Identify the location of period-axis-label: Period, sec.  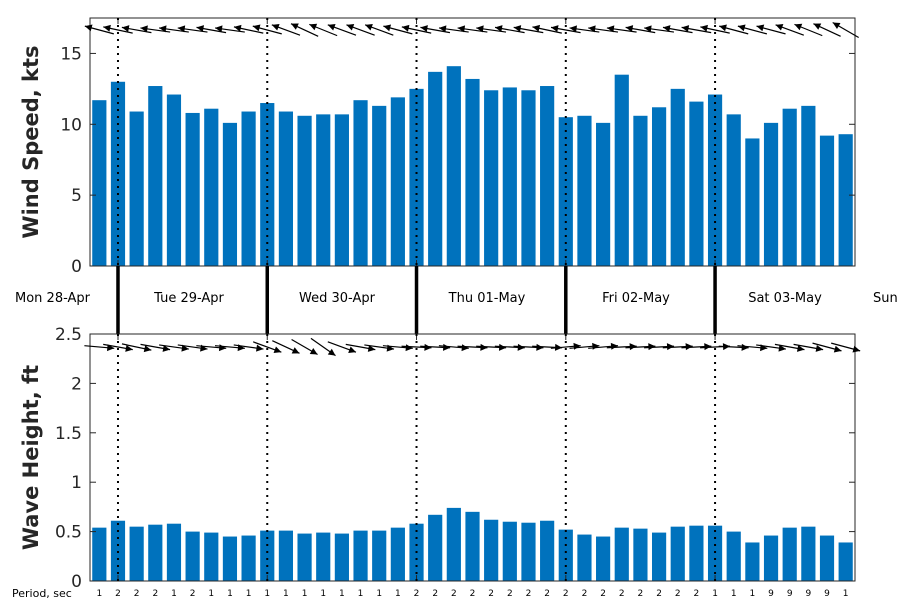
(42, 593).